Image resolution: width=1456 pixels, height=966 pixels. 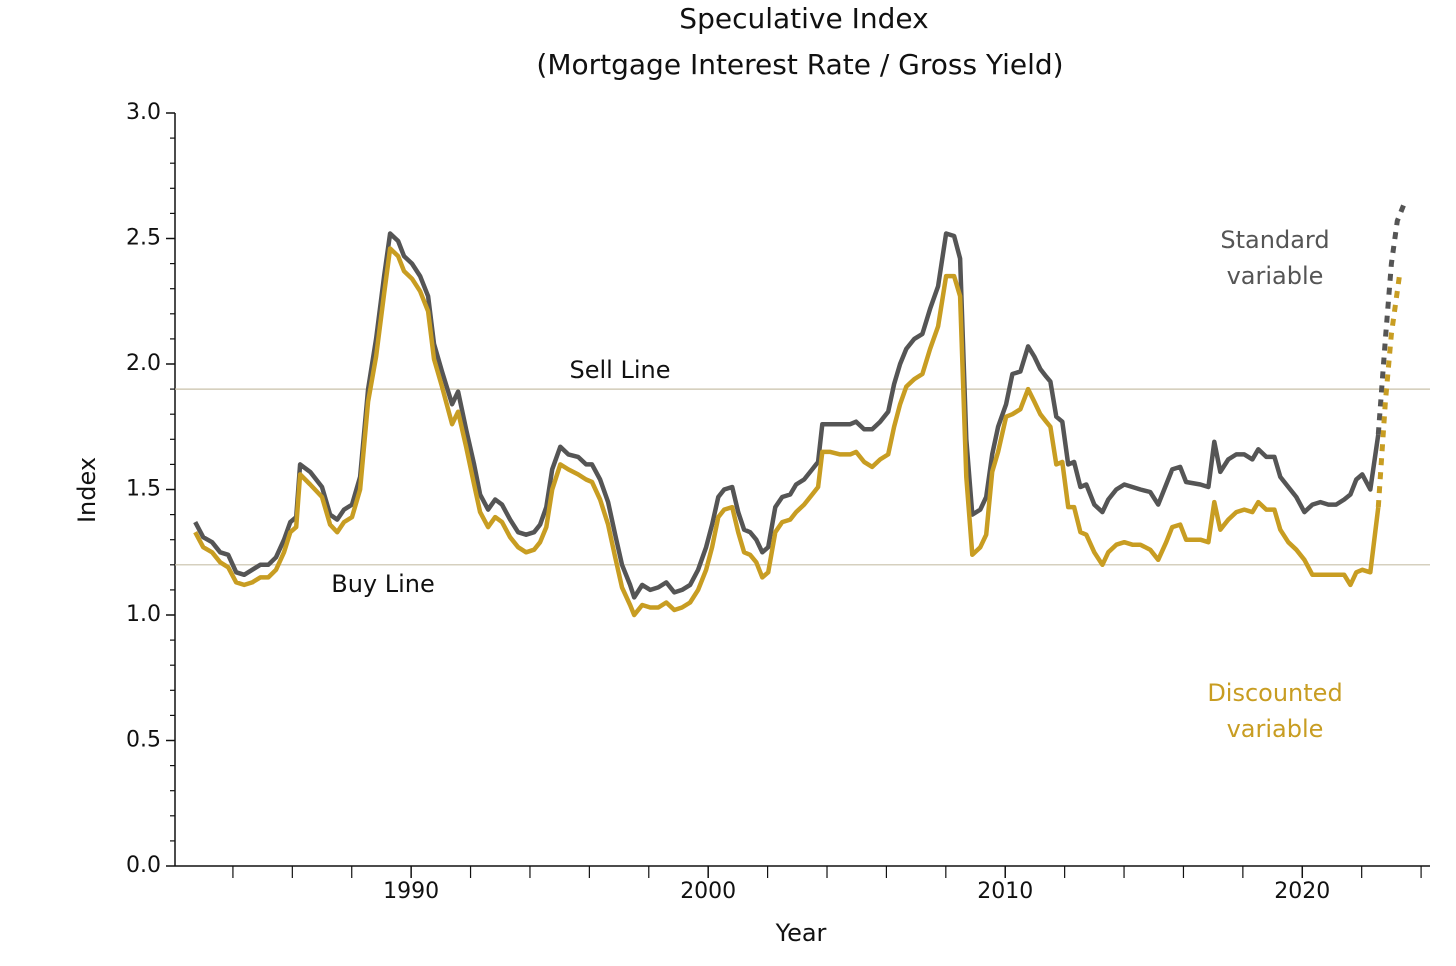 What do you see at coordinates (708, 891) in the screenshot?
I see `x-tick-label: 2000` at bounding box center [708, 891].